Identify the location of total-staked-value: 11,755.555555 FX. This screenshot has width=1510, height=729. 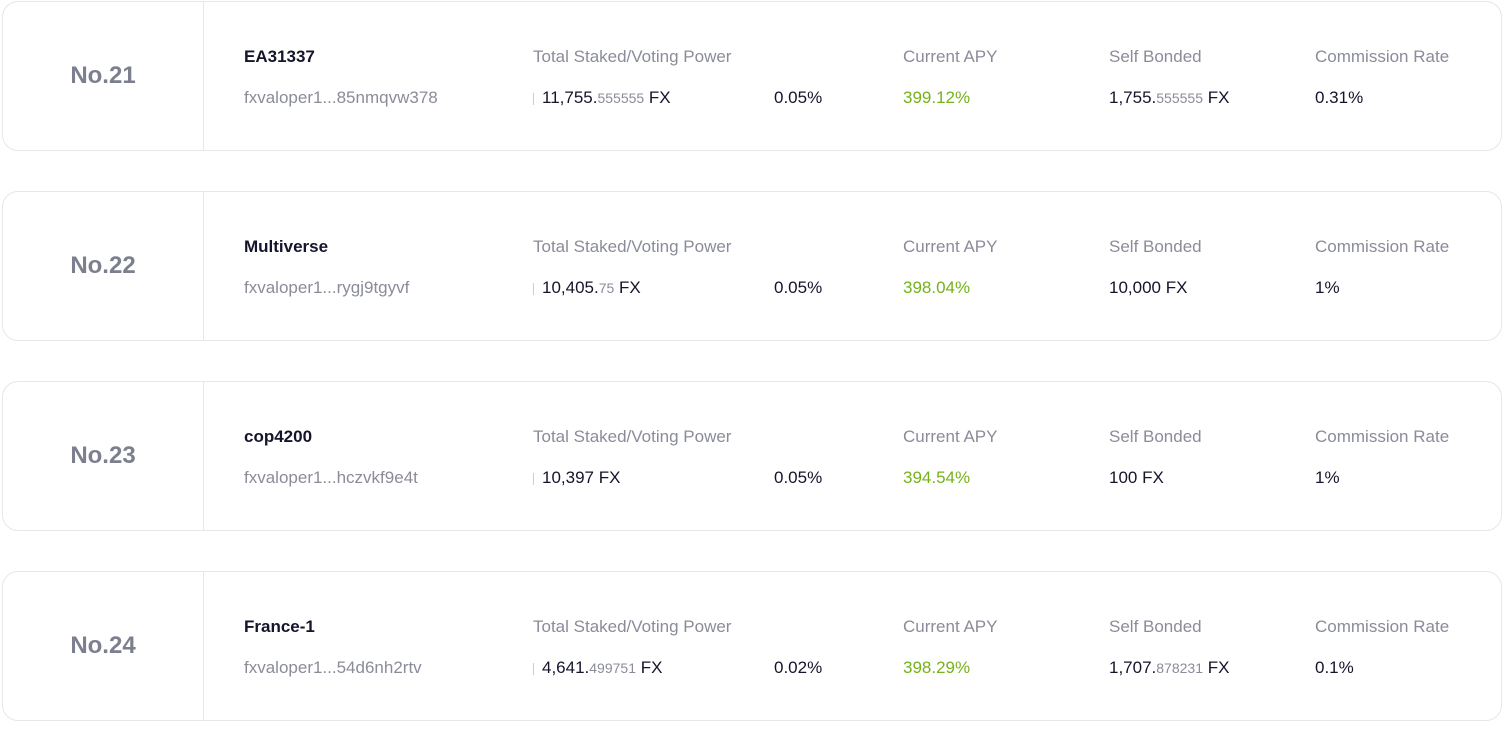
(632, 98).